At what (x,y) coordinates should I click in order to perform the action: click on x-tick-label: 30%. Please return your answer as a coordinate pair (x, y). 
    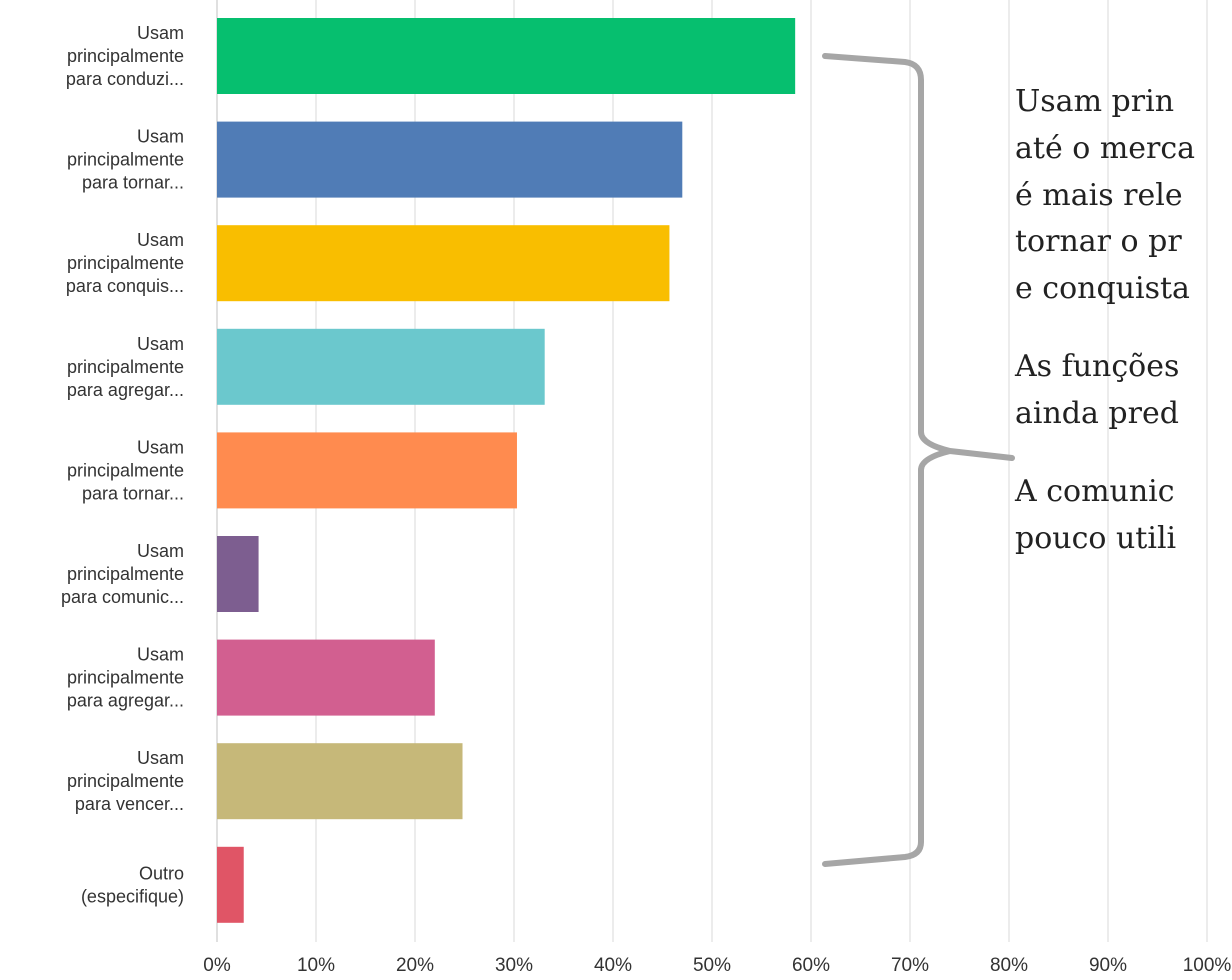
    Looking at the image, I should click on (514, 965).